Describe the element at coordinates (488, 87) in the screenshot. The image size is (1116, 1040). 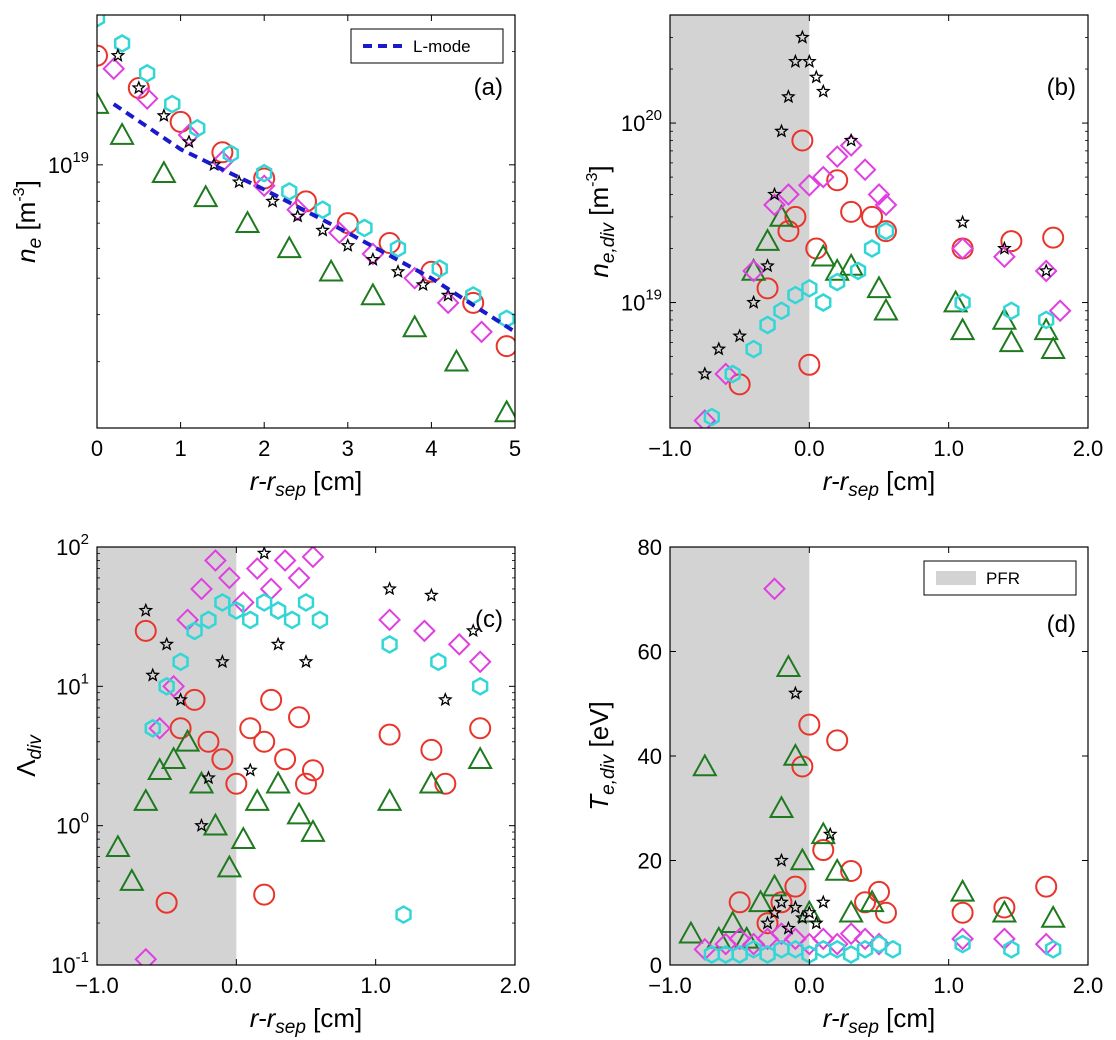
I see `panel-label: (a)` at that location.